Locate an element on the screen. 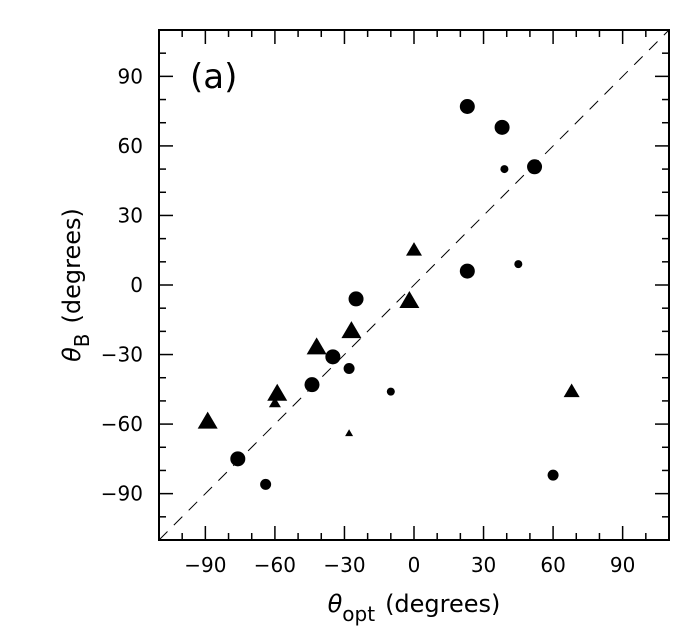 This screenshot has width=700, height=642. x-tick-label: 90 is located at coordinates (622, 565).